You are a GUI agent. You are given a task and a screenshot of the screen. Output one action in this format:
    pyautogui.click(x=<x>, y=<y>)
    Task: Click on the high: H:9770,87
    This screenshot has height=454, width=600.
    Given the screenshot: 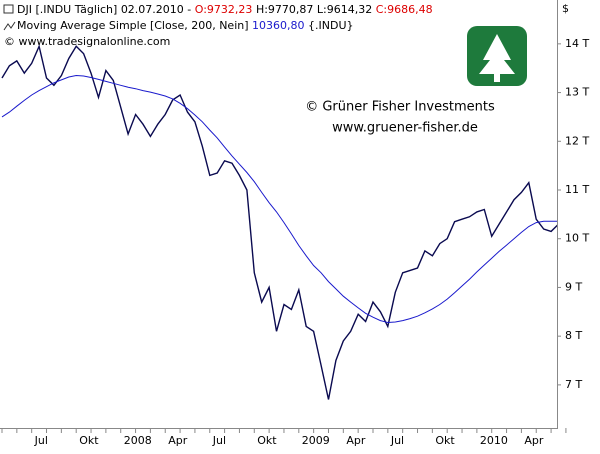 What is the action you would take?
    pyautogui.click(x=284, y=9)
    